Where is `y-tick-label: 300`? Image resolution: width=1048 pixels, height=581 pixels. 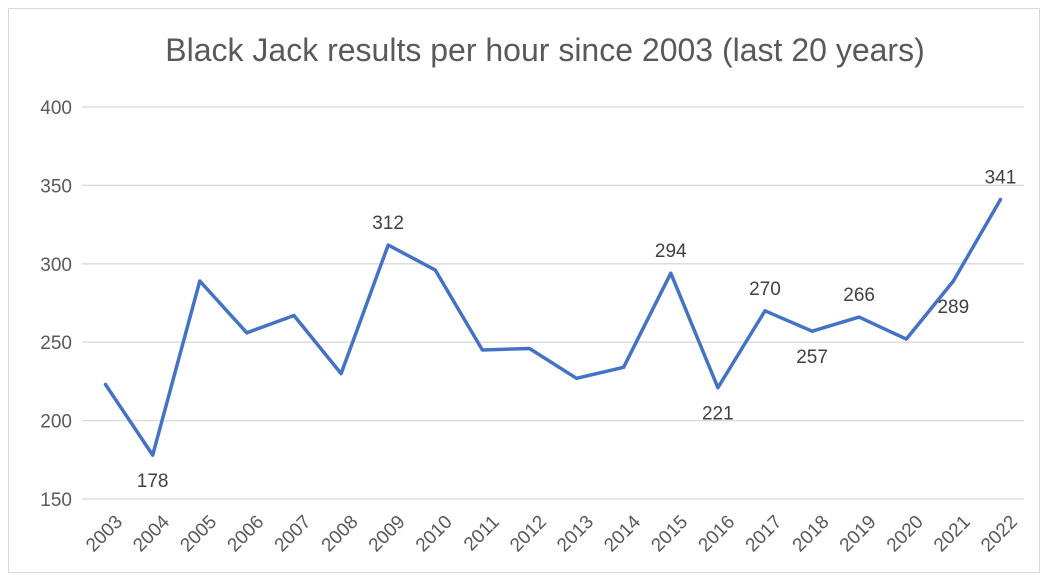 y-tick-label: 300 is located at coordinates (56, 265).